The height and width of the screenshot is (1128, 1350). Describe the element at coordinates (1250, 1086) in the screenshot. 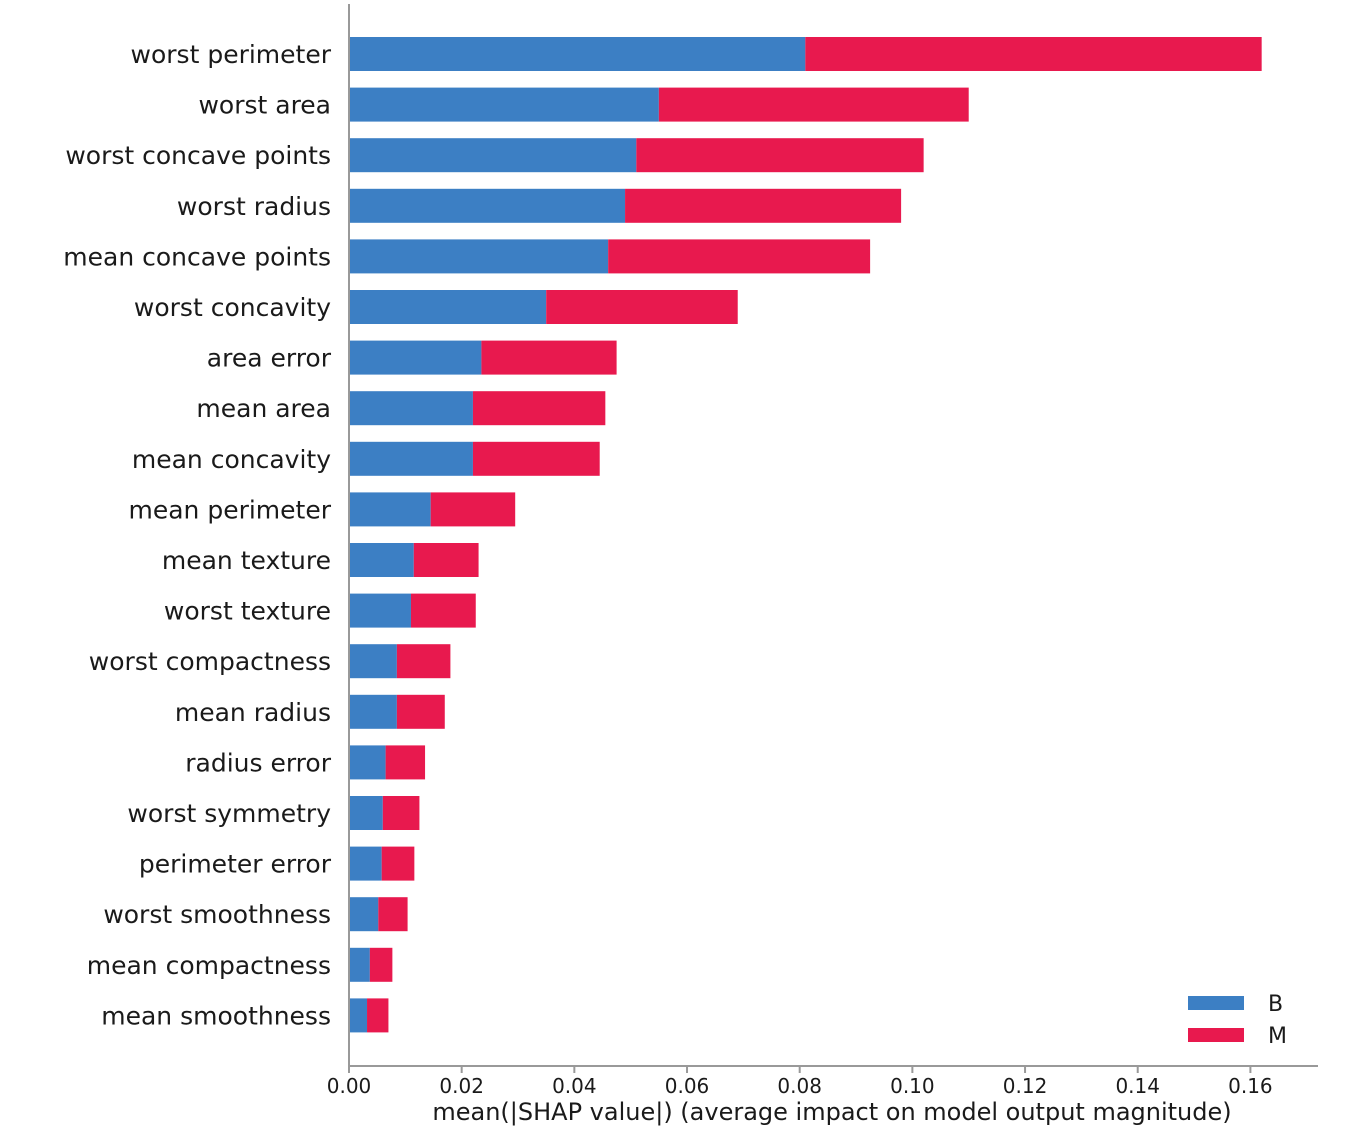

I see `x-tick-label: 0.16` at that location.